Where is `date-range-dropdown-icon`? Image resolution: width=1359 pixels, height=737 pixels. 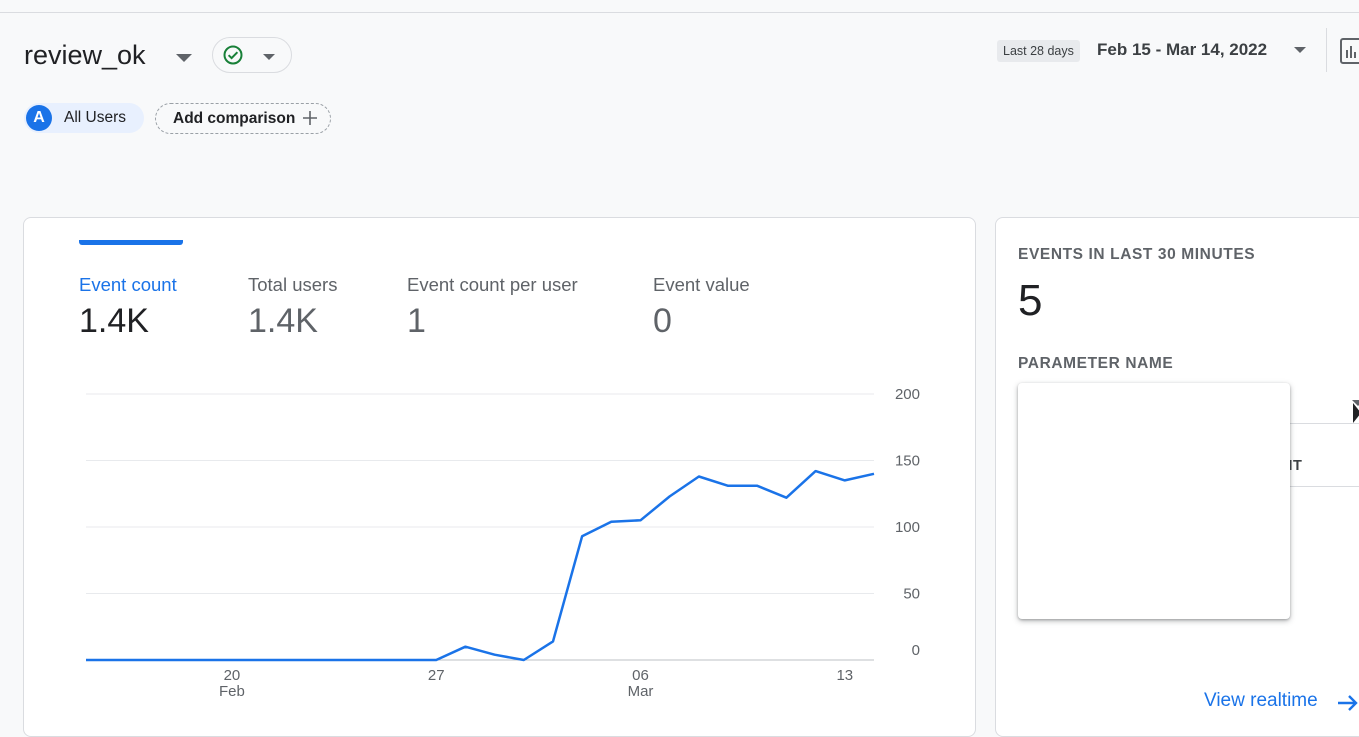
date-range-dropdown-icon is located at coordinates (1300, 50).